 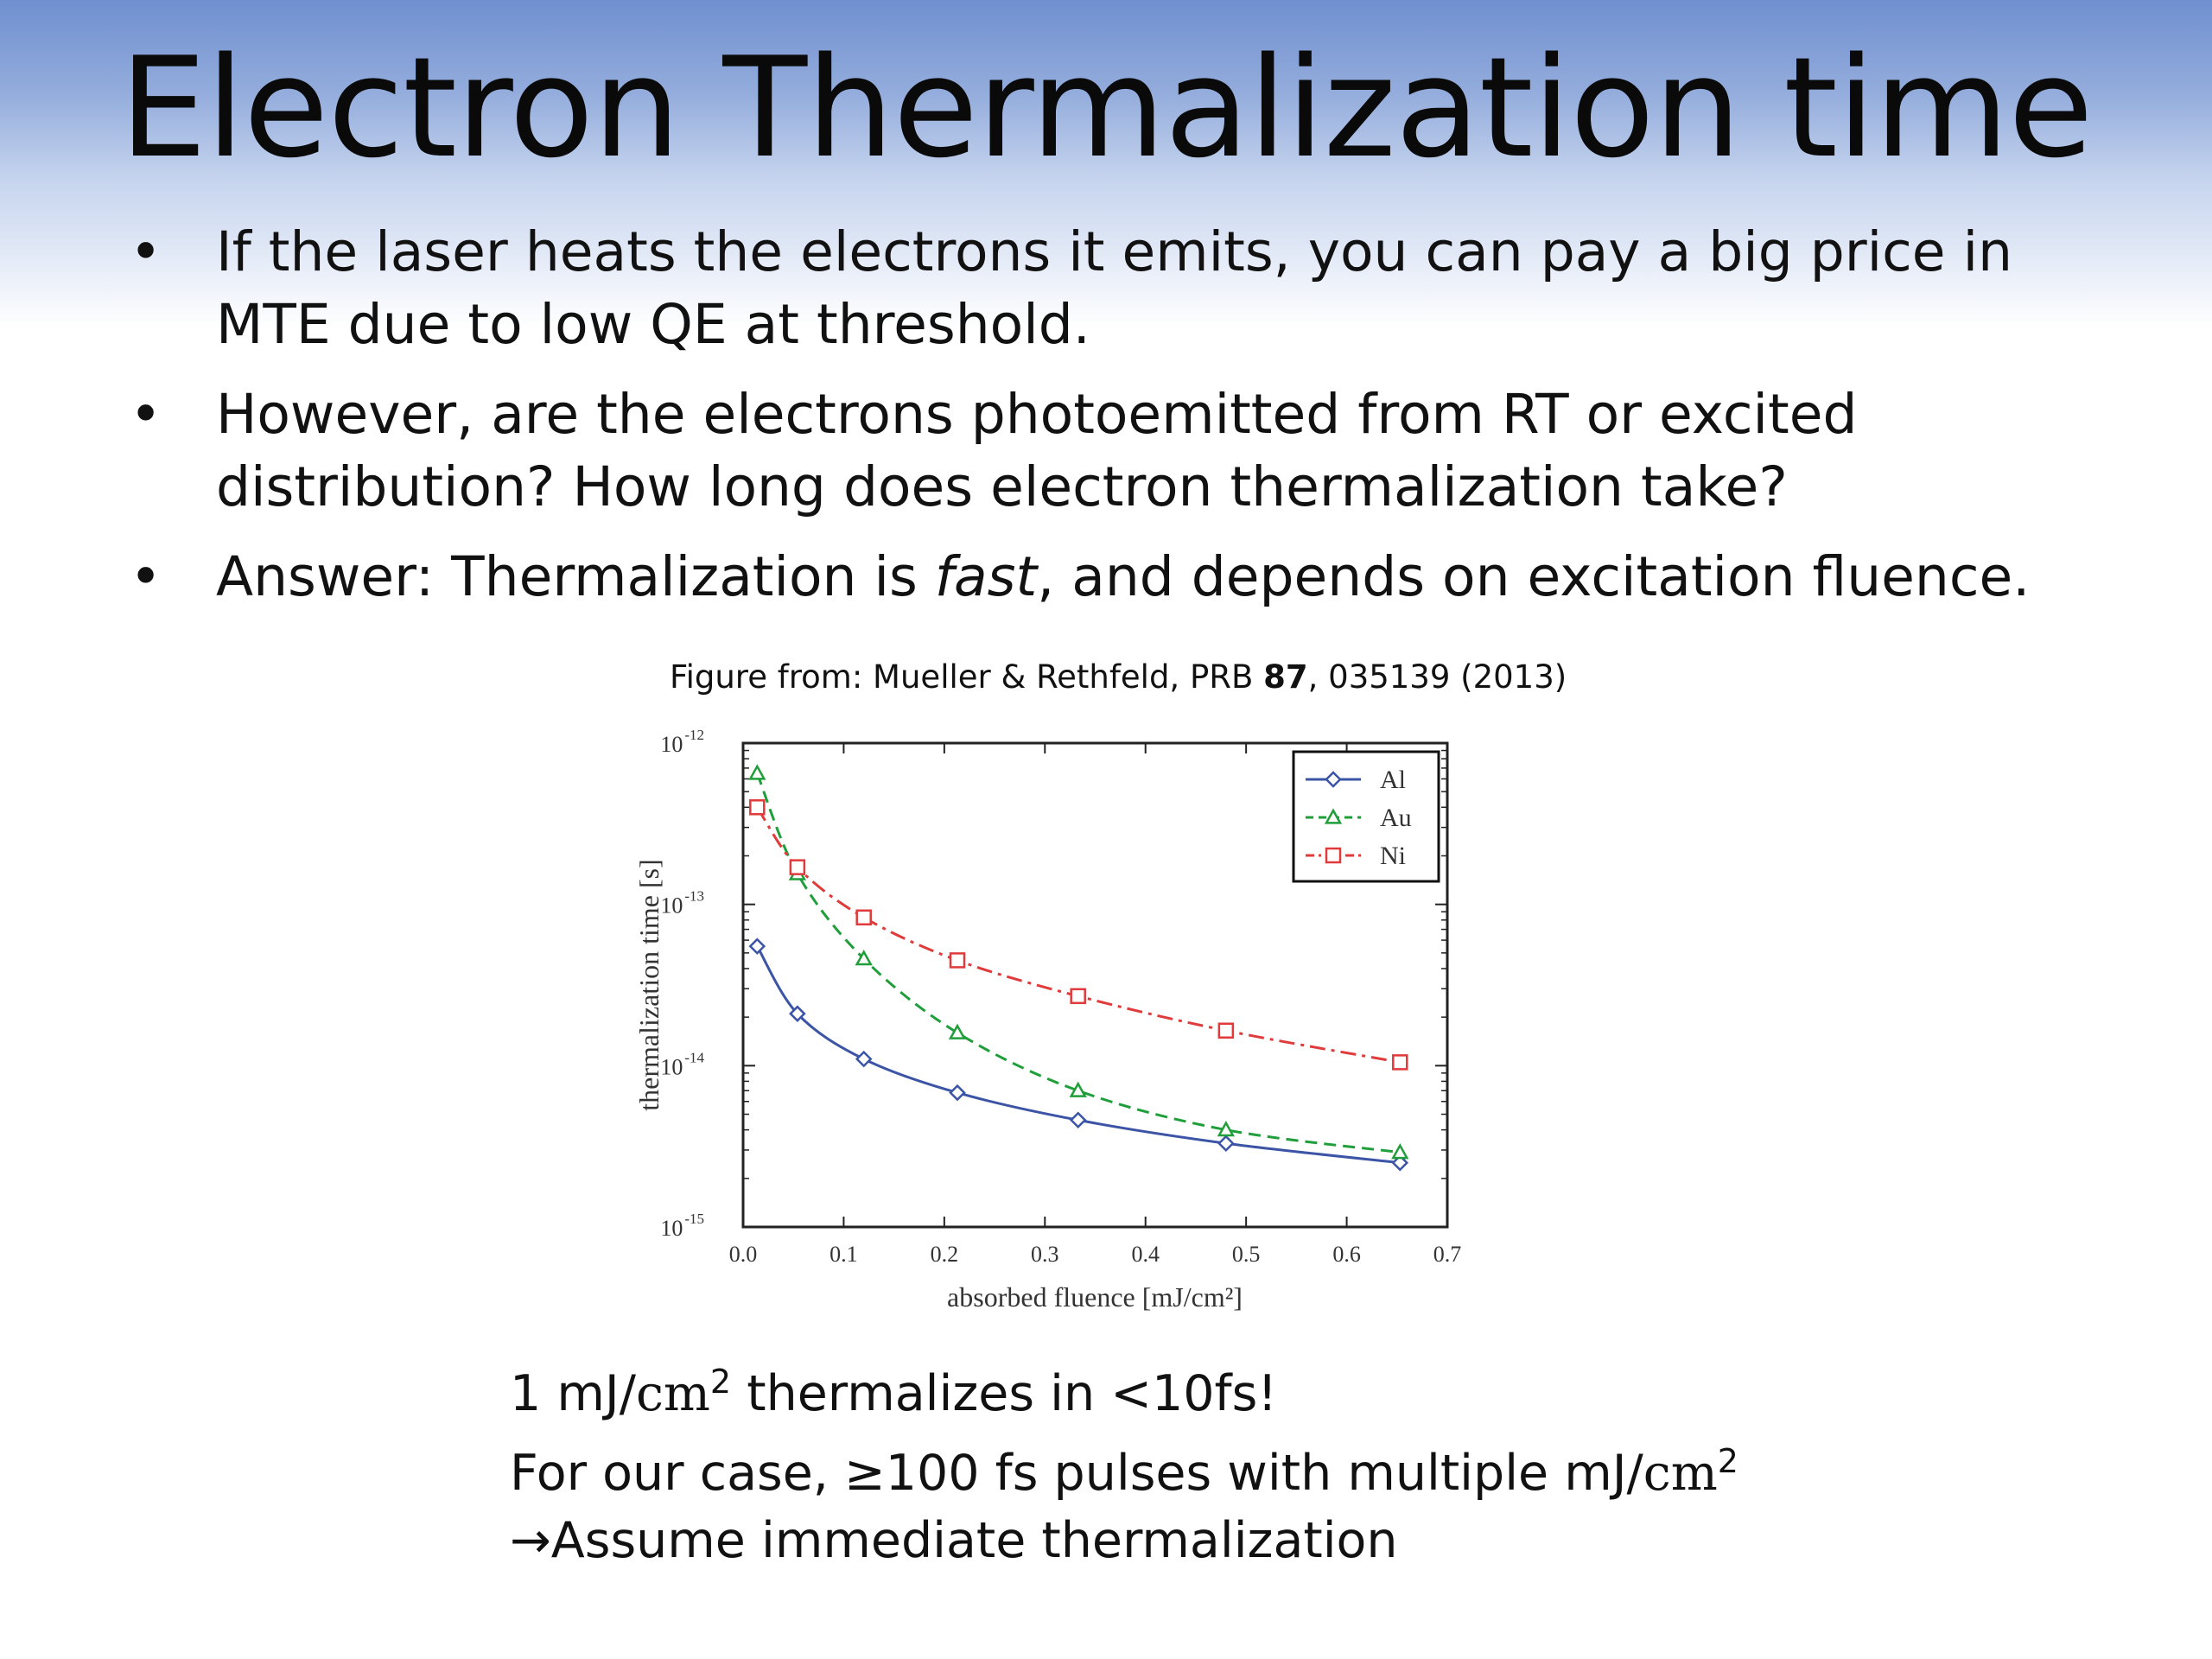 What do you see at coordinates (1078, 1055) in the screenshot?
I see `series-line-al` at bounding box center [1078, 1055].